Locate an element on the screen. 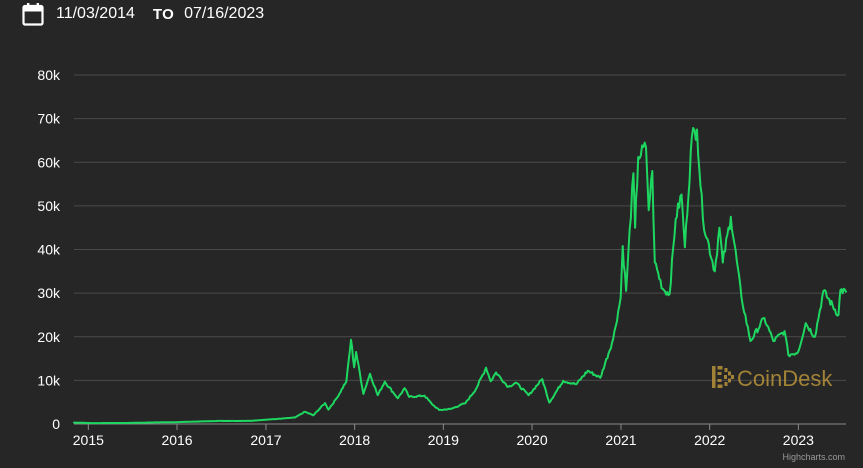  x-tick-label: 2022 is located at coordinates (709, 440).